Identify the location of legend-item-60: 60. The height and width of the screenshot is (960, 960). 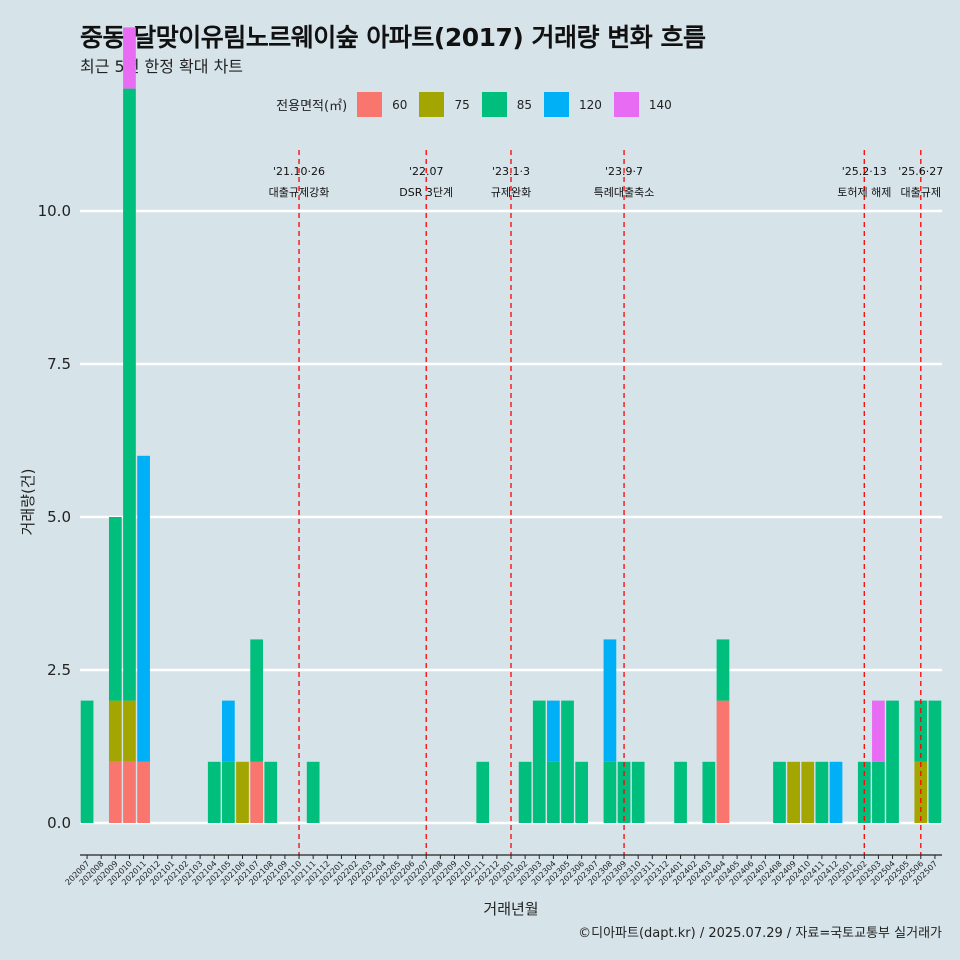
(382, 104).